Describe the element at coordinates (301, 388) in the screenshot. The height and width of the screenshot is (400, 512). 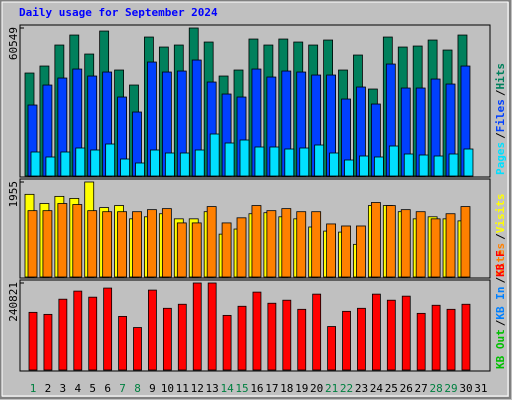
I see `x-tick-label: 19` at that location.